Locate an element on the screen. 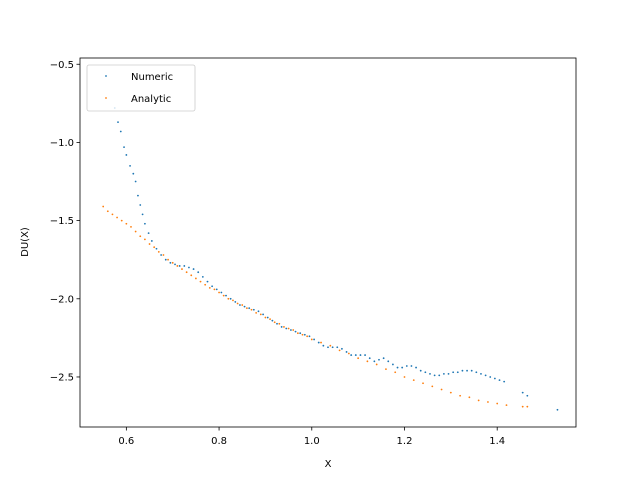 Image resolution: width=640 pixels, height=480 pixels. x-tick-label-3: 1.2 is located at coordinates (405, 441).